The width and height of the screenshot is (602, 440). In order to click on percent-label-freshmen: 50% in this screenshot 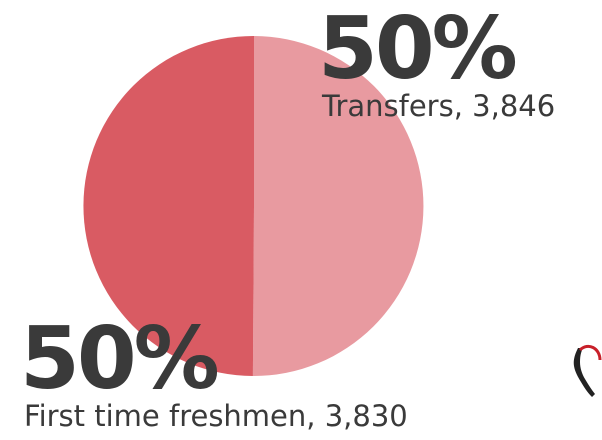, I will do `click(120, 359)`.